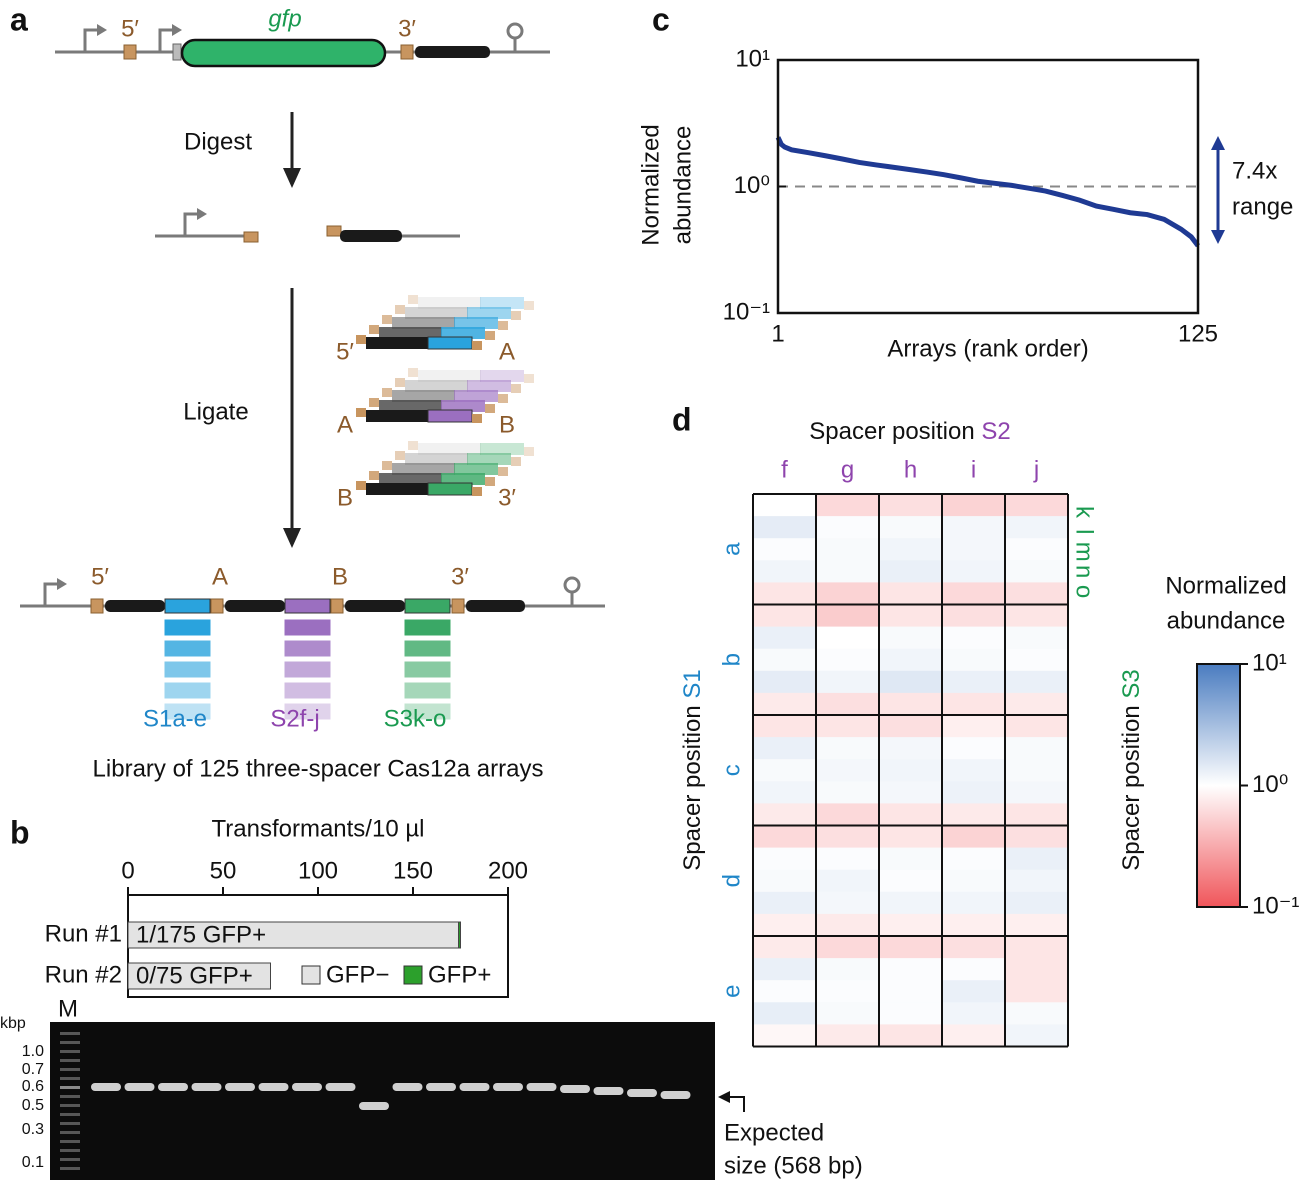 The image size is (1310, 1184). Describe the element at coordinates (20, 832) in the screenshot. I see `panel-label: b` at that location.